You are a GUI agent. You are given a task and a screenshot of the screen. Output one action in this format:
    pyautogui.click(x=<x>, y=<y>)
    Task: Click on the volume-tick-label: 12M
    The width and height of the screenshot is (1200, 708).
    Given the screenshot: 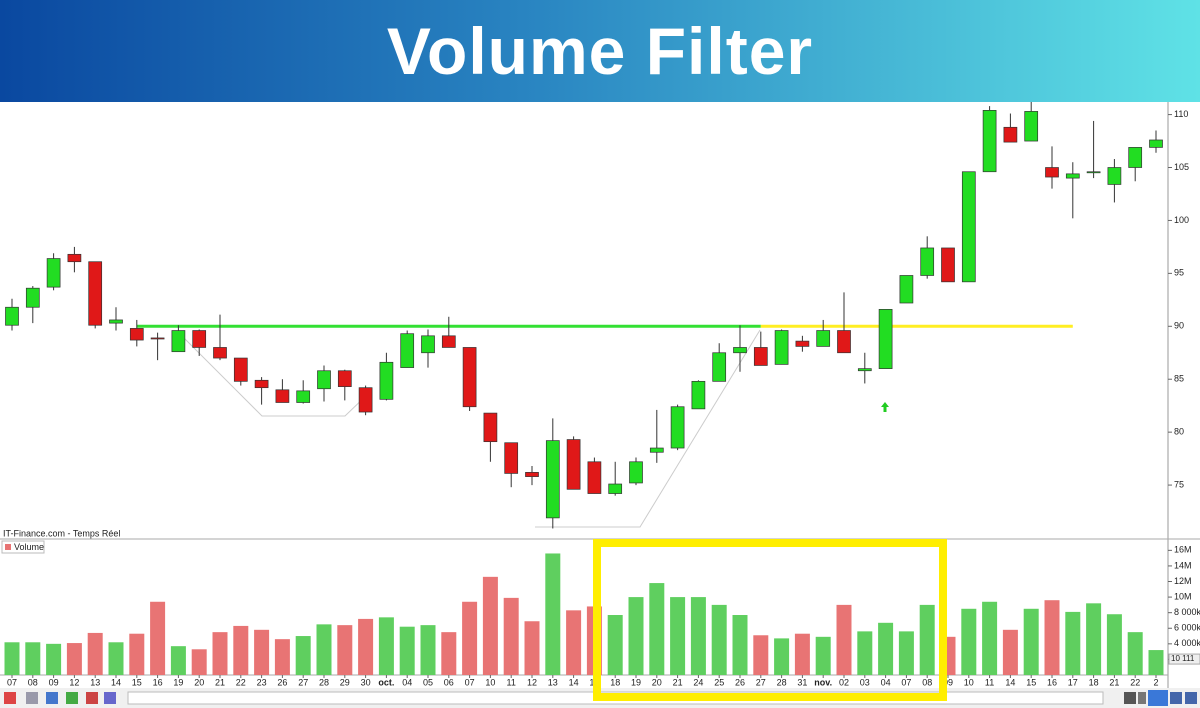 What is the action you would take?
    pyautogui.click(x=1183, y=581)
    